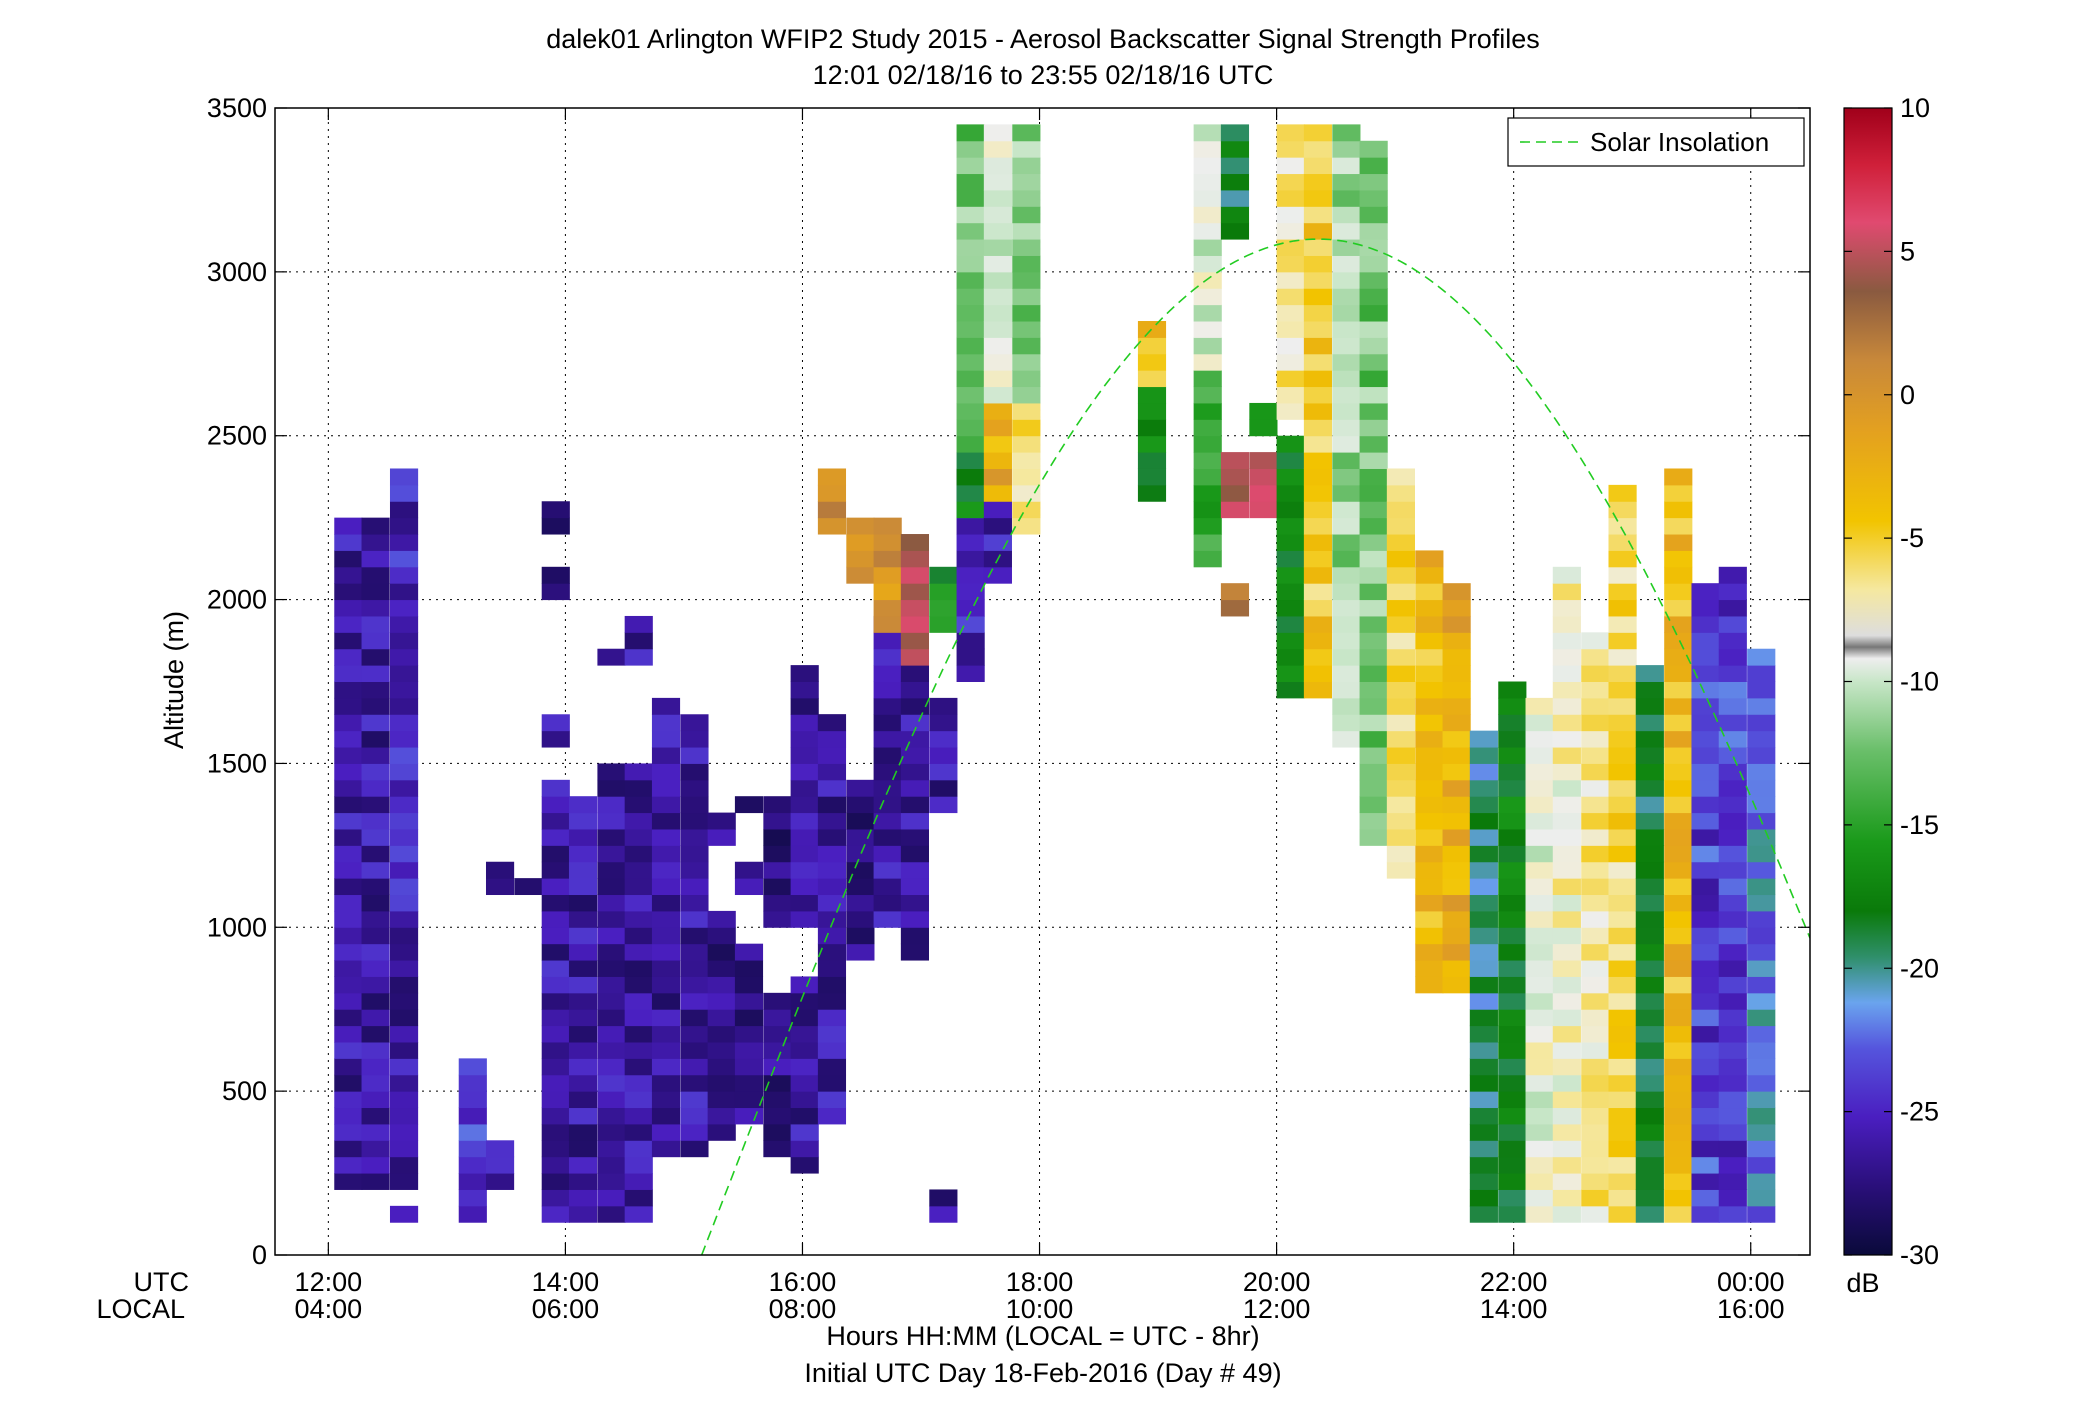 Image resolution: width=2098 pixels, height=1425 pixels. What do you see at coordinates (1891, 681) in the screenshot?
I see `colorbar-ticks: 10 5 0 -5 -10 -15 -20 -25 -30` at bounding box center [1891, 681].